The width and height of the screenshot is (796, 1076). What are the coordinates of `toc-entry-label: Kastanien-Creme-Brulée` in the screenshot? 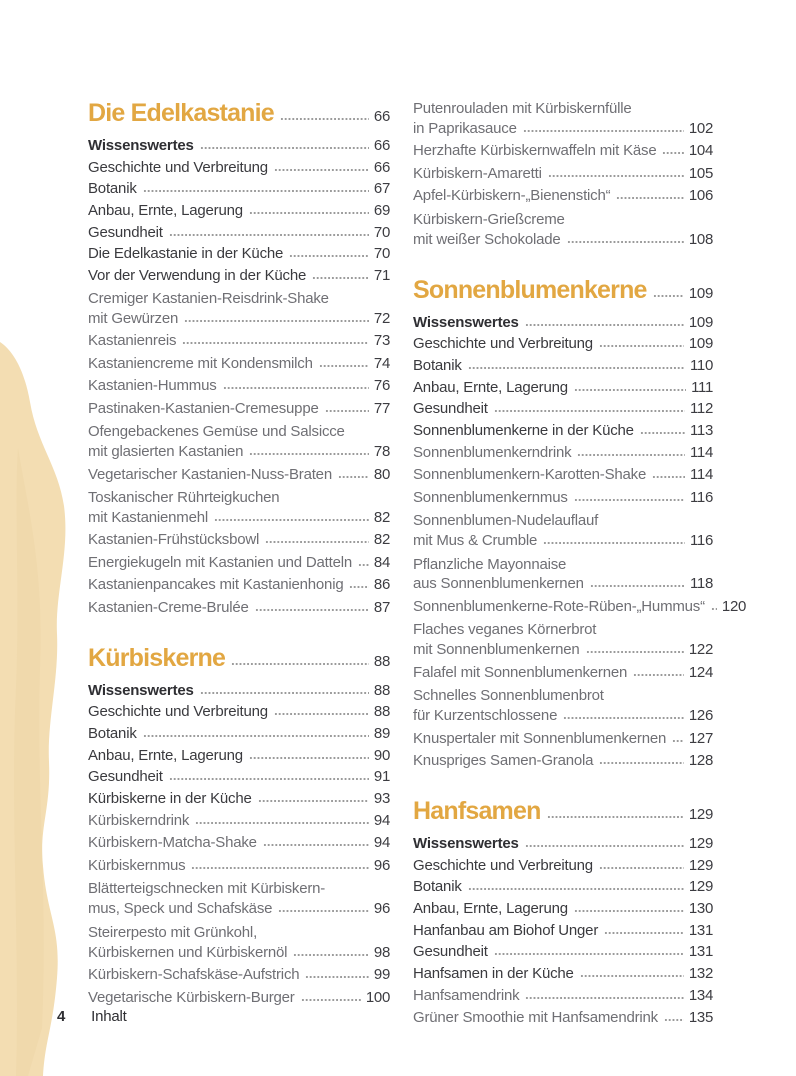 It's located at (168, 607).